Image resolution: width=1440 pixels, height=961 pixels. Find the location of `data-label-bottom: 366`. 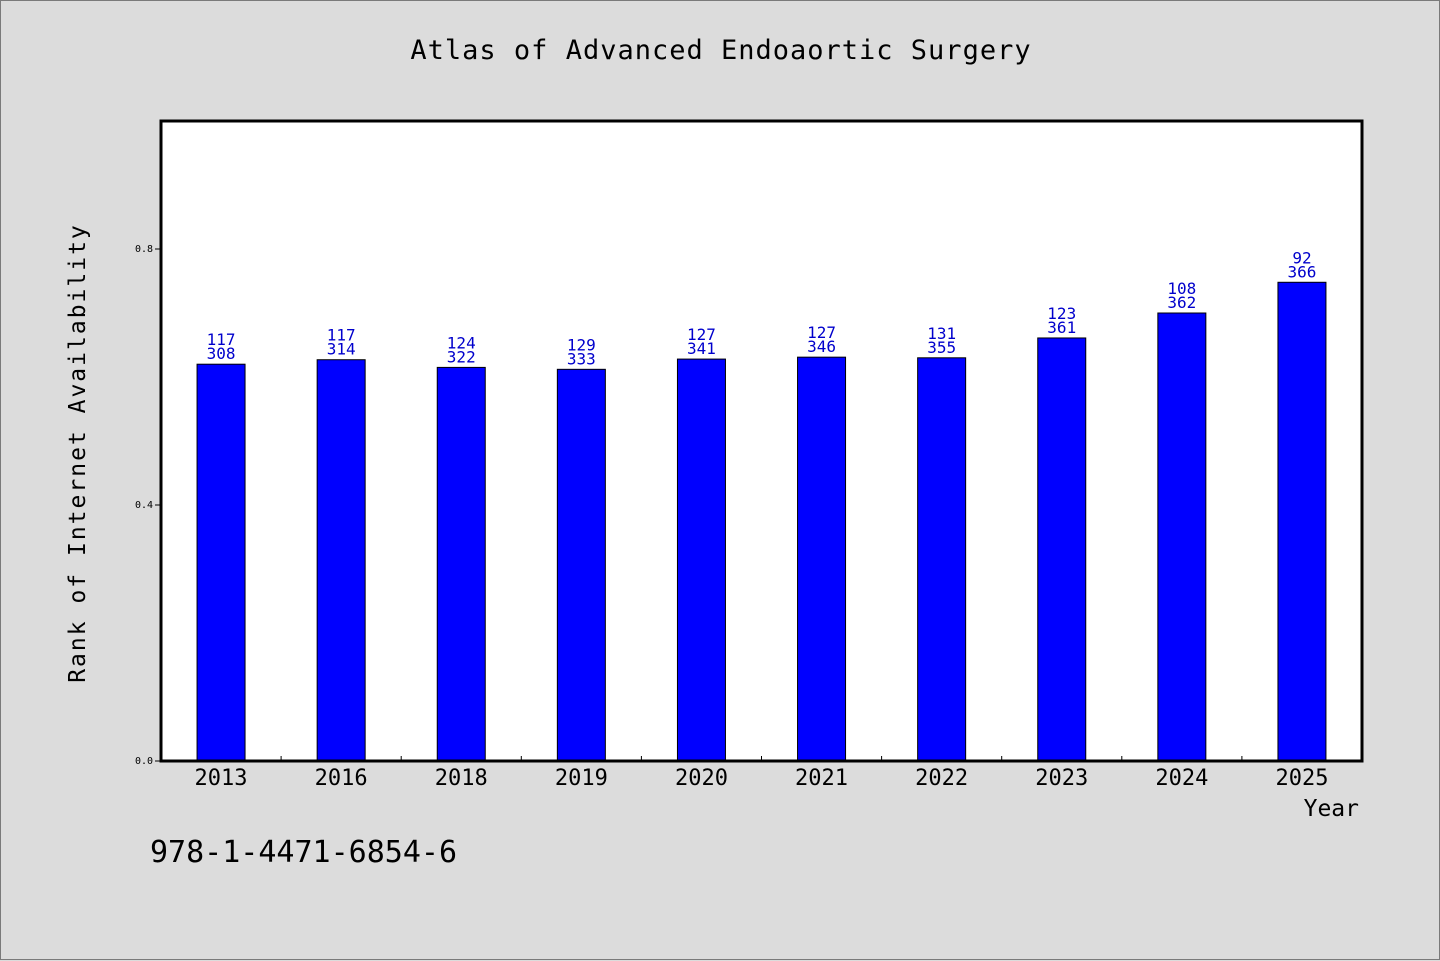

data-label-bottom: 366 is located at coordinates (1301, 271).